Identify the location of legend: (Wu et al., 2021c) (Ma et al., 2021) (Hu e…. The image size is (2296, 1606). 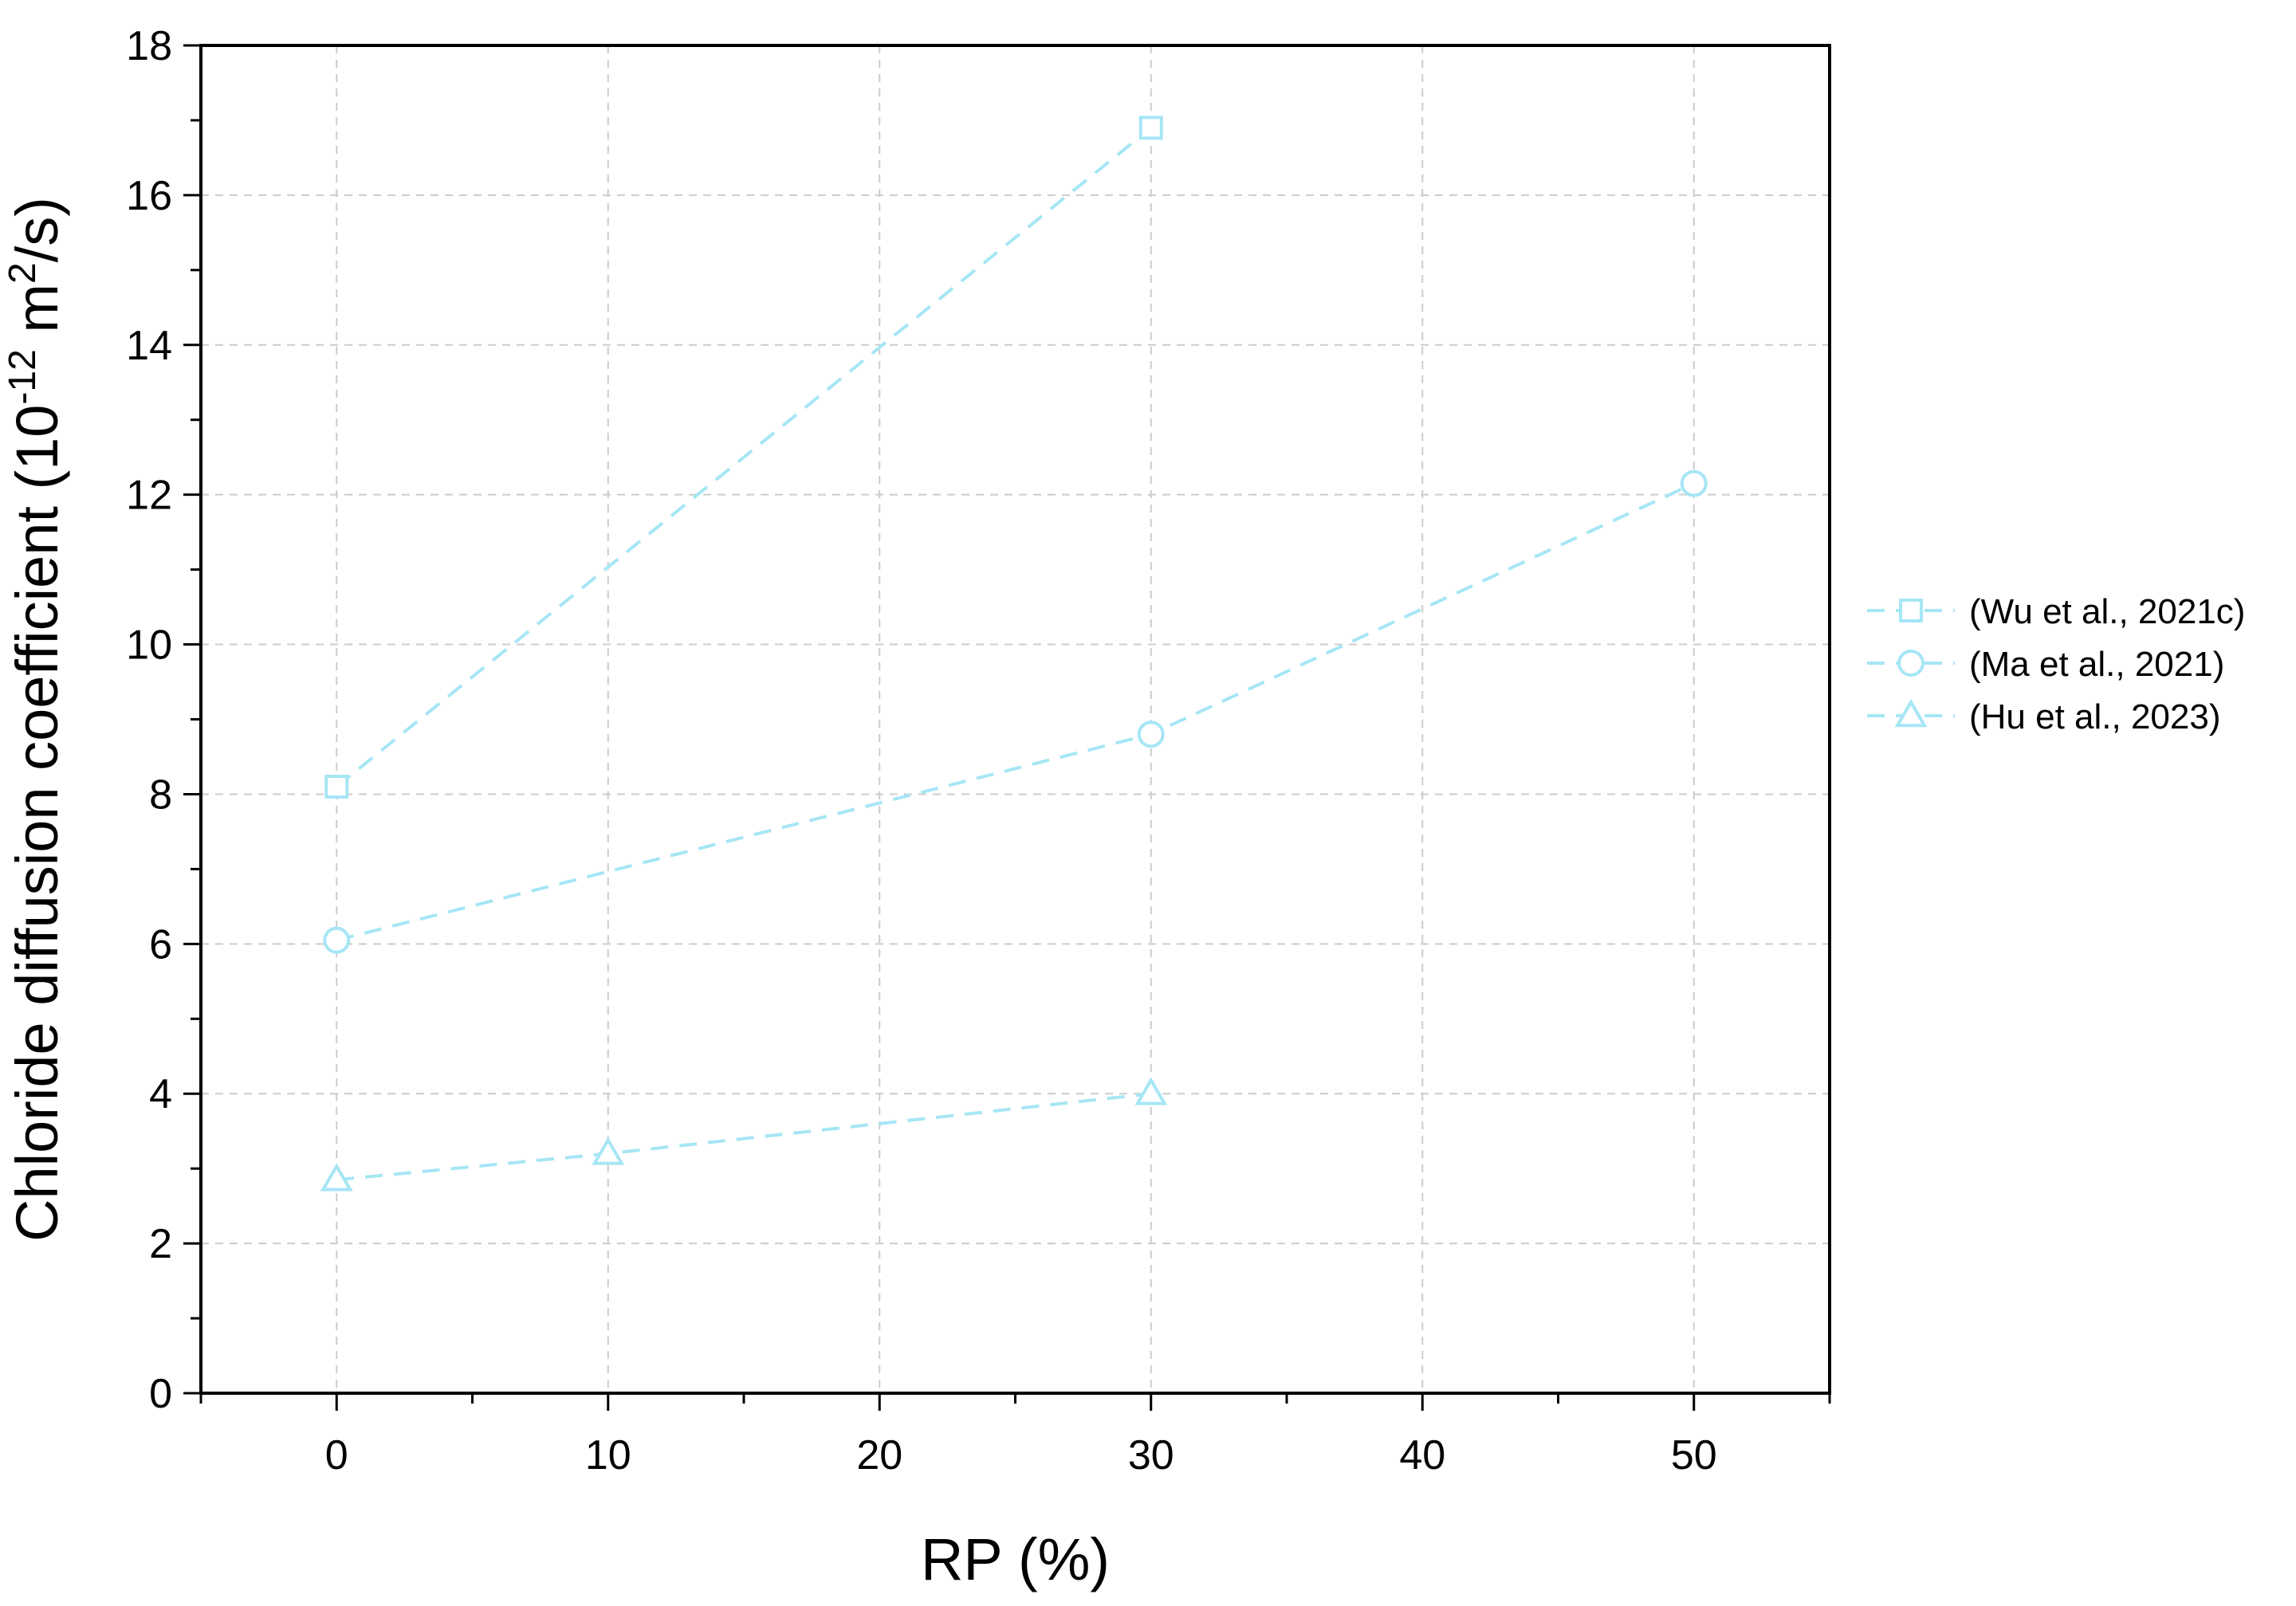
(2056, 664).